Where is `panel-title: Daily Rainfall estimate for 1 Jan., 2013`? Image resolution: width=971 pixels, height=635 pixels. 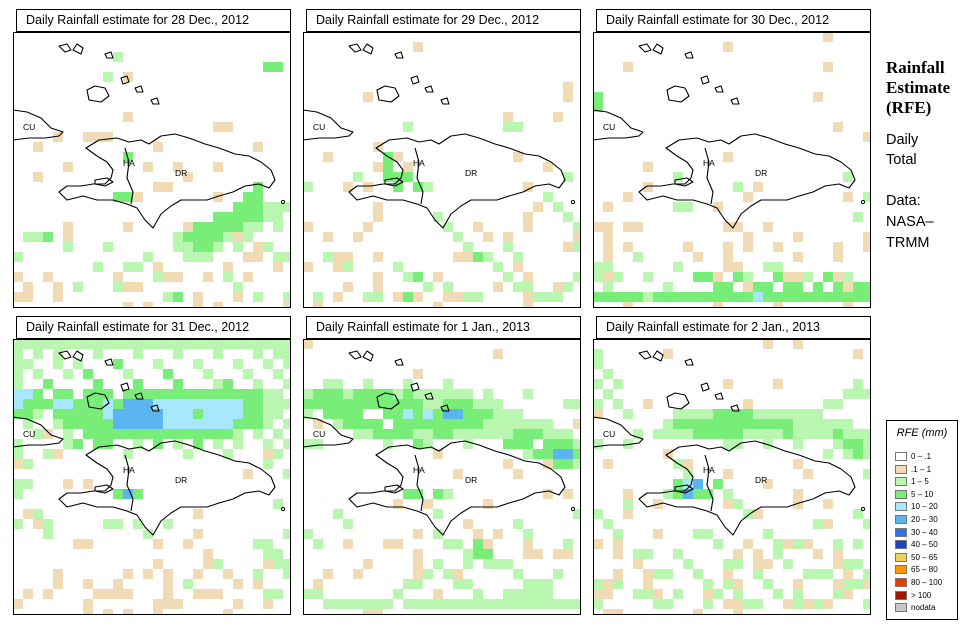 panel-title: Daily Rainfall estimate for 1 Jan., 2013 is located at coordinates (443, 327).